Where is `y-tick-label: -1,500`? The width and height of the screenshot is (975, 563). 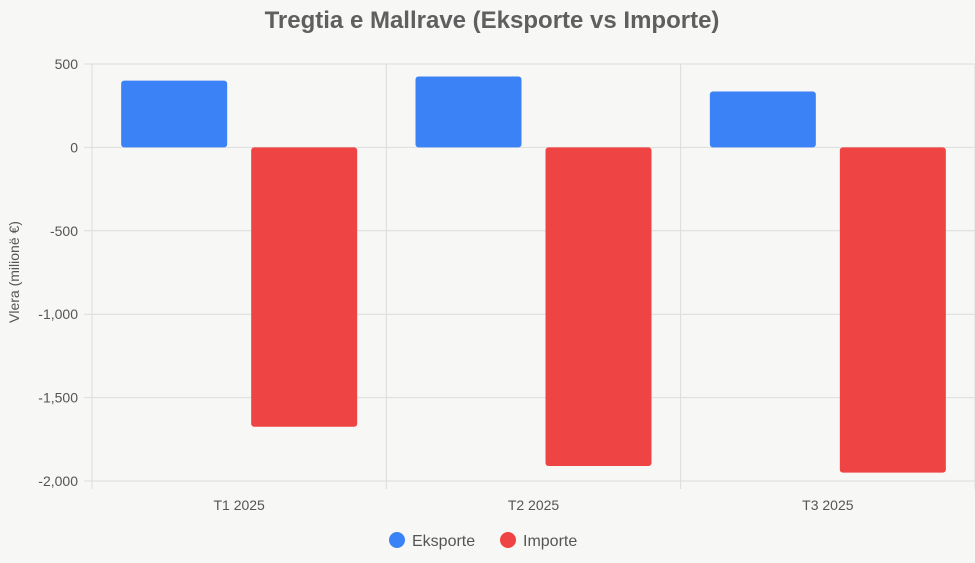 y-tick-label: -1,500 is located at coordinates (58, 398).